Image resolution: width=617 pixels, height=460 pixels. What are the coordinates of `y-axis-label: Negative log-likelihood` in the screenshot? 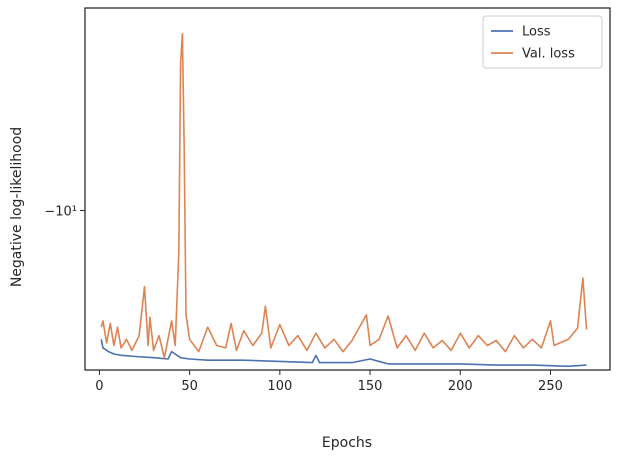 It's located at (17, 207).